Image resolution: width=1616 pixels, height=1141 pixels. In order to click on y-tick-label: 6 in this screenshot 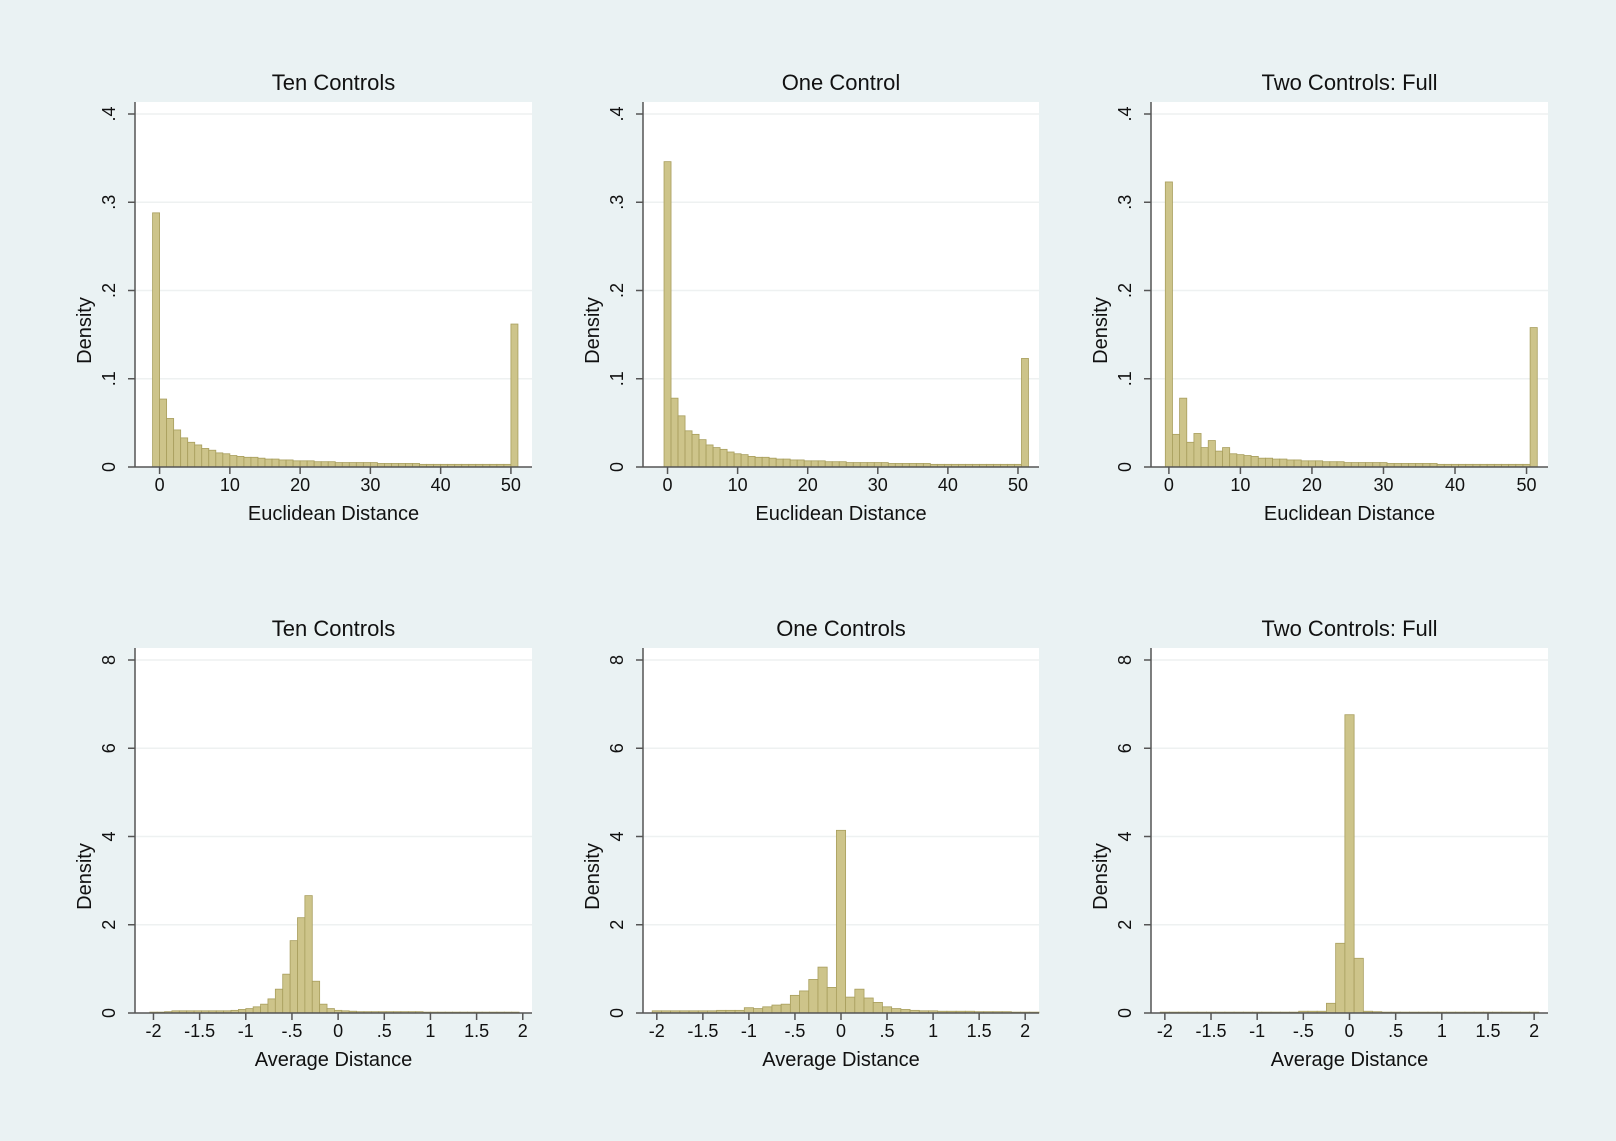, I will do `click(1125, 748)`.